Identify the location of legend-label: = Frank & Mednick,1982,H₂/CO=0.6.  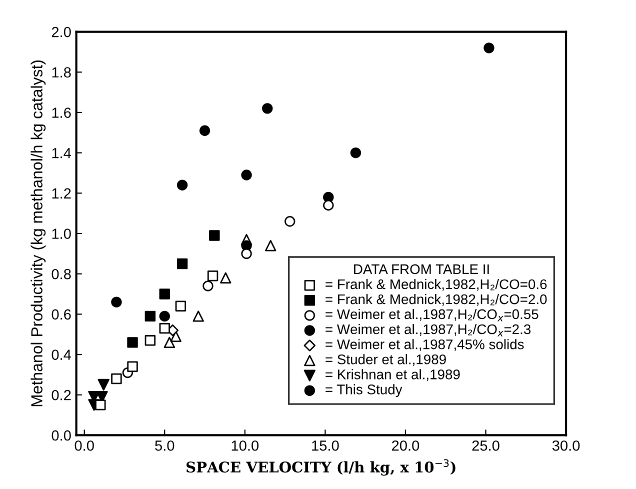
(436, 284).